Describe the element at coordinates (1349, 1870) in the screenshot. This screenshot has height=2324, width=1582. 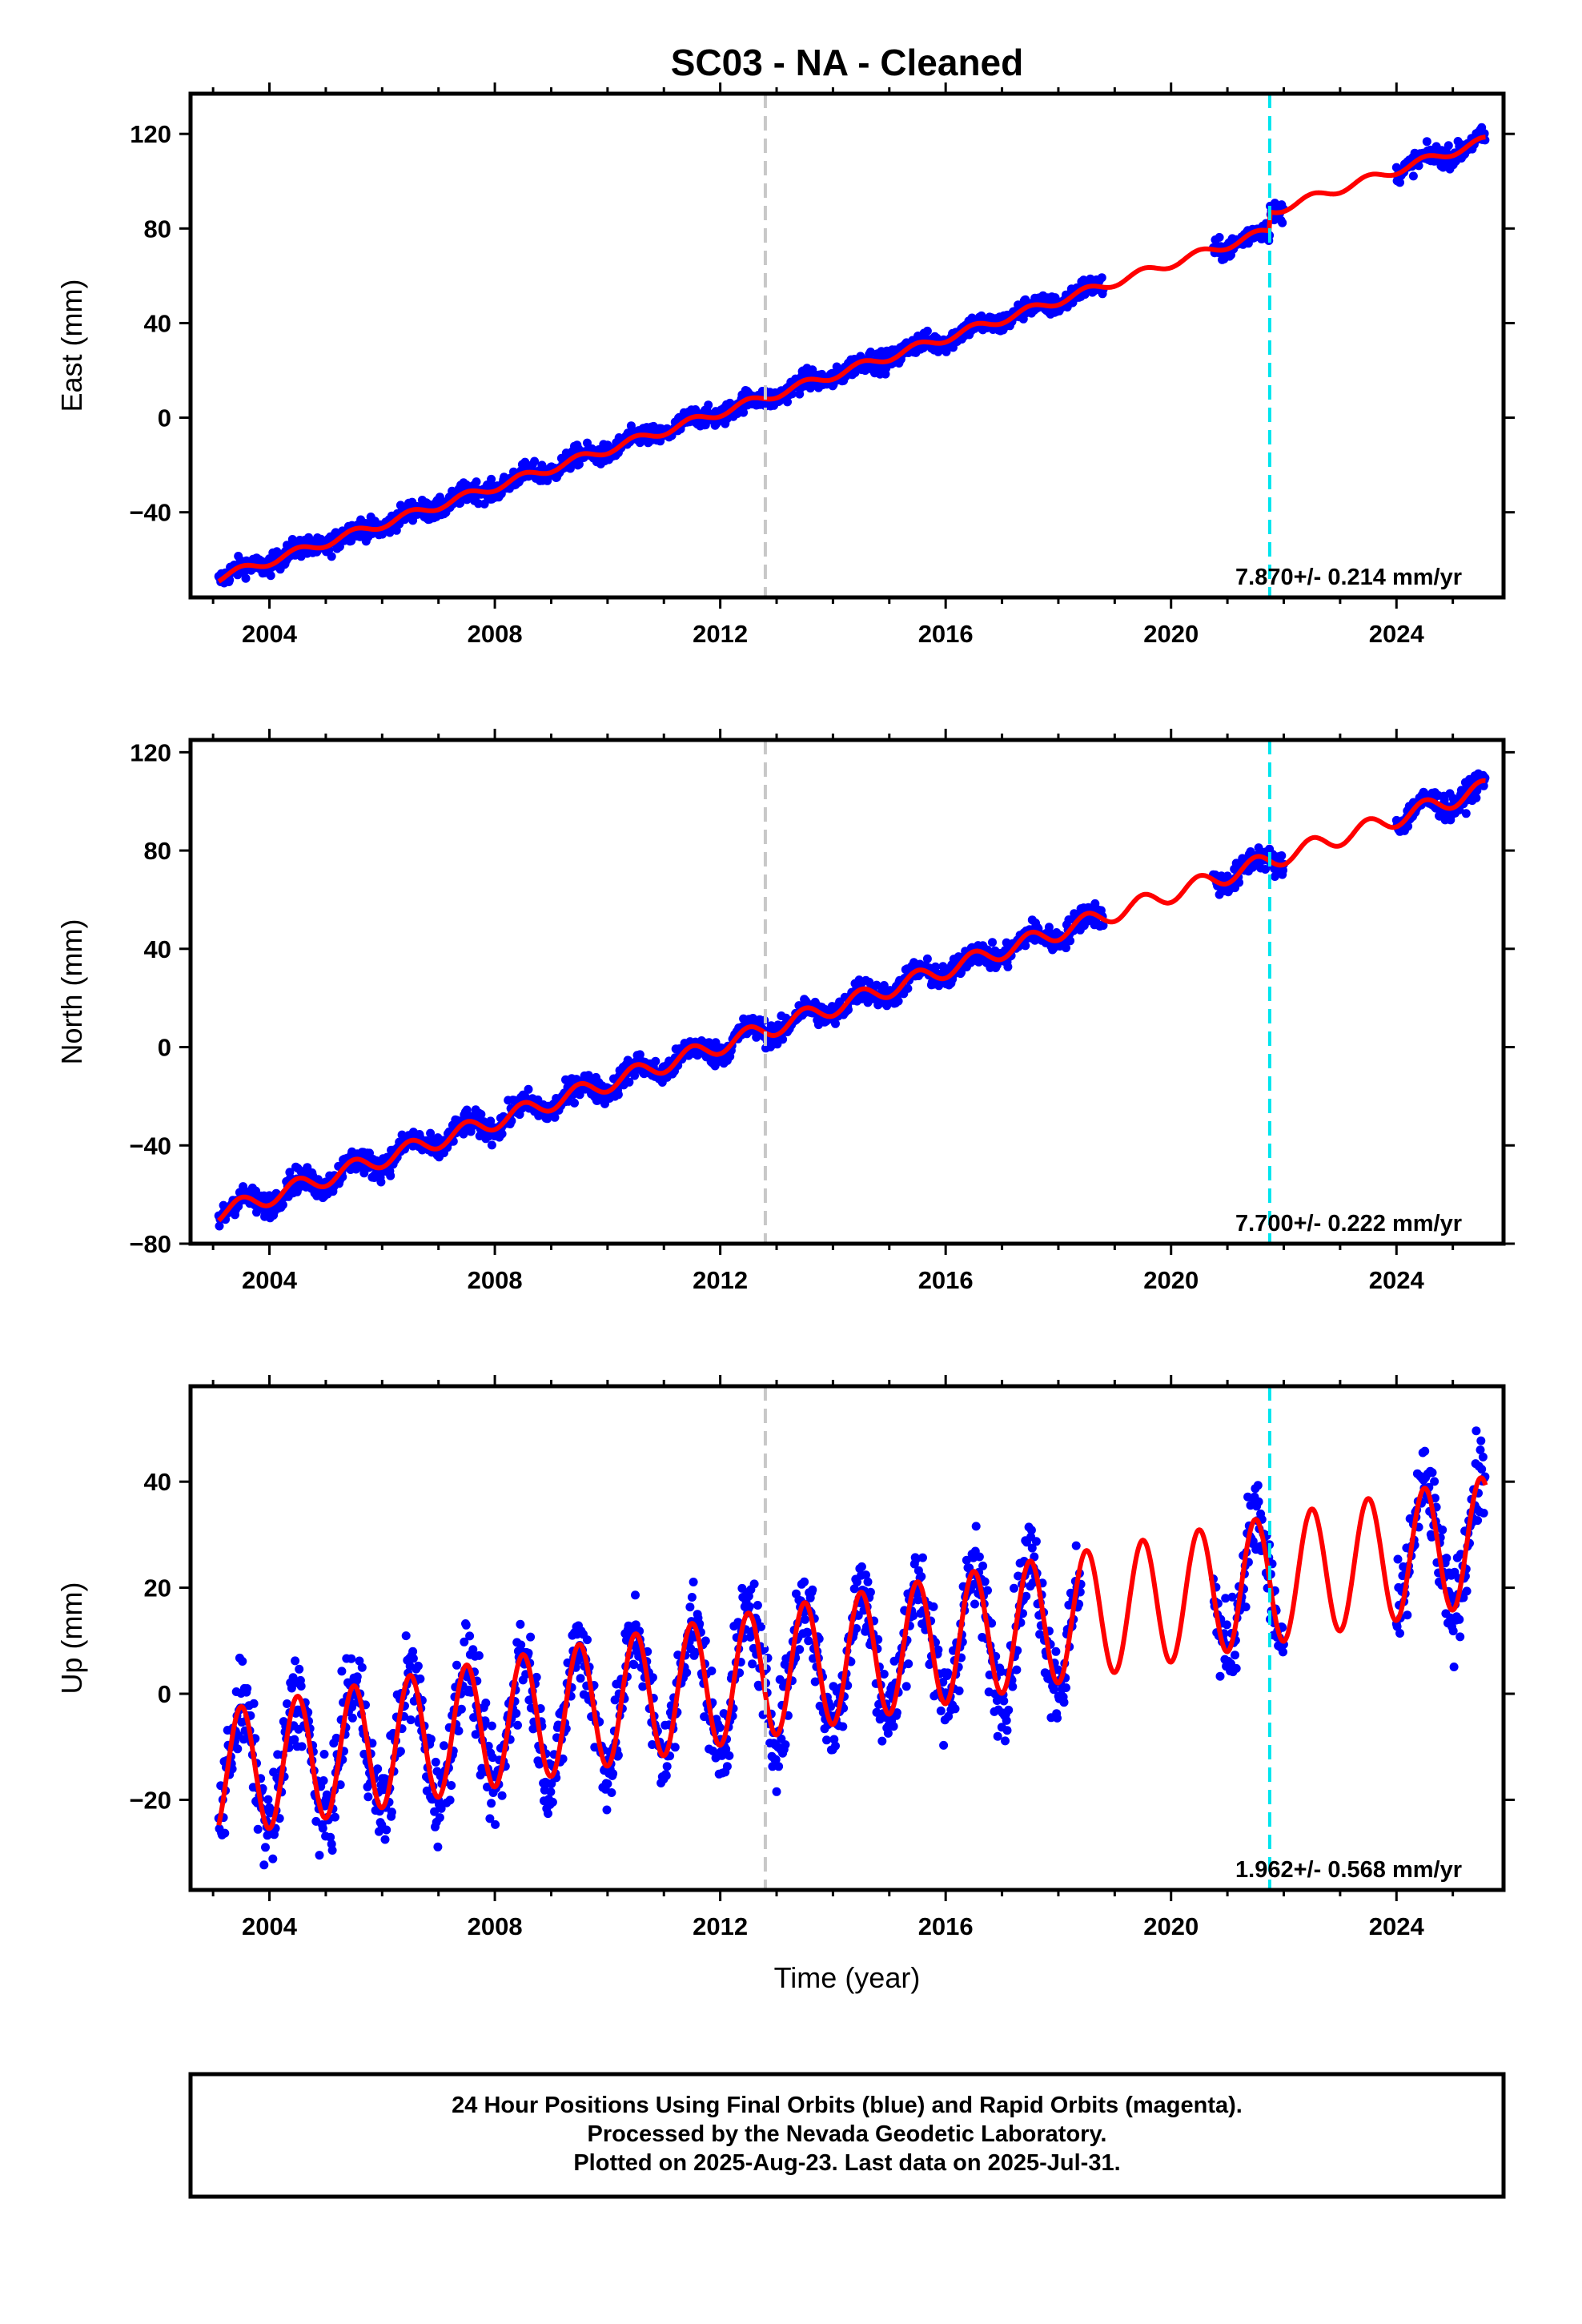
I see `rate-label: 1.962+/- 0.568 mm/yr` at that location.